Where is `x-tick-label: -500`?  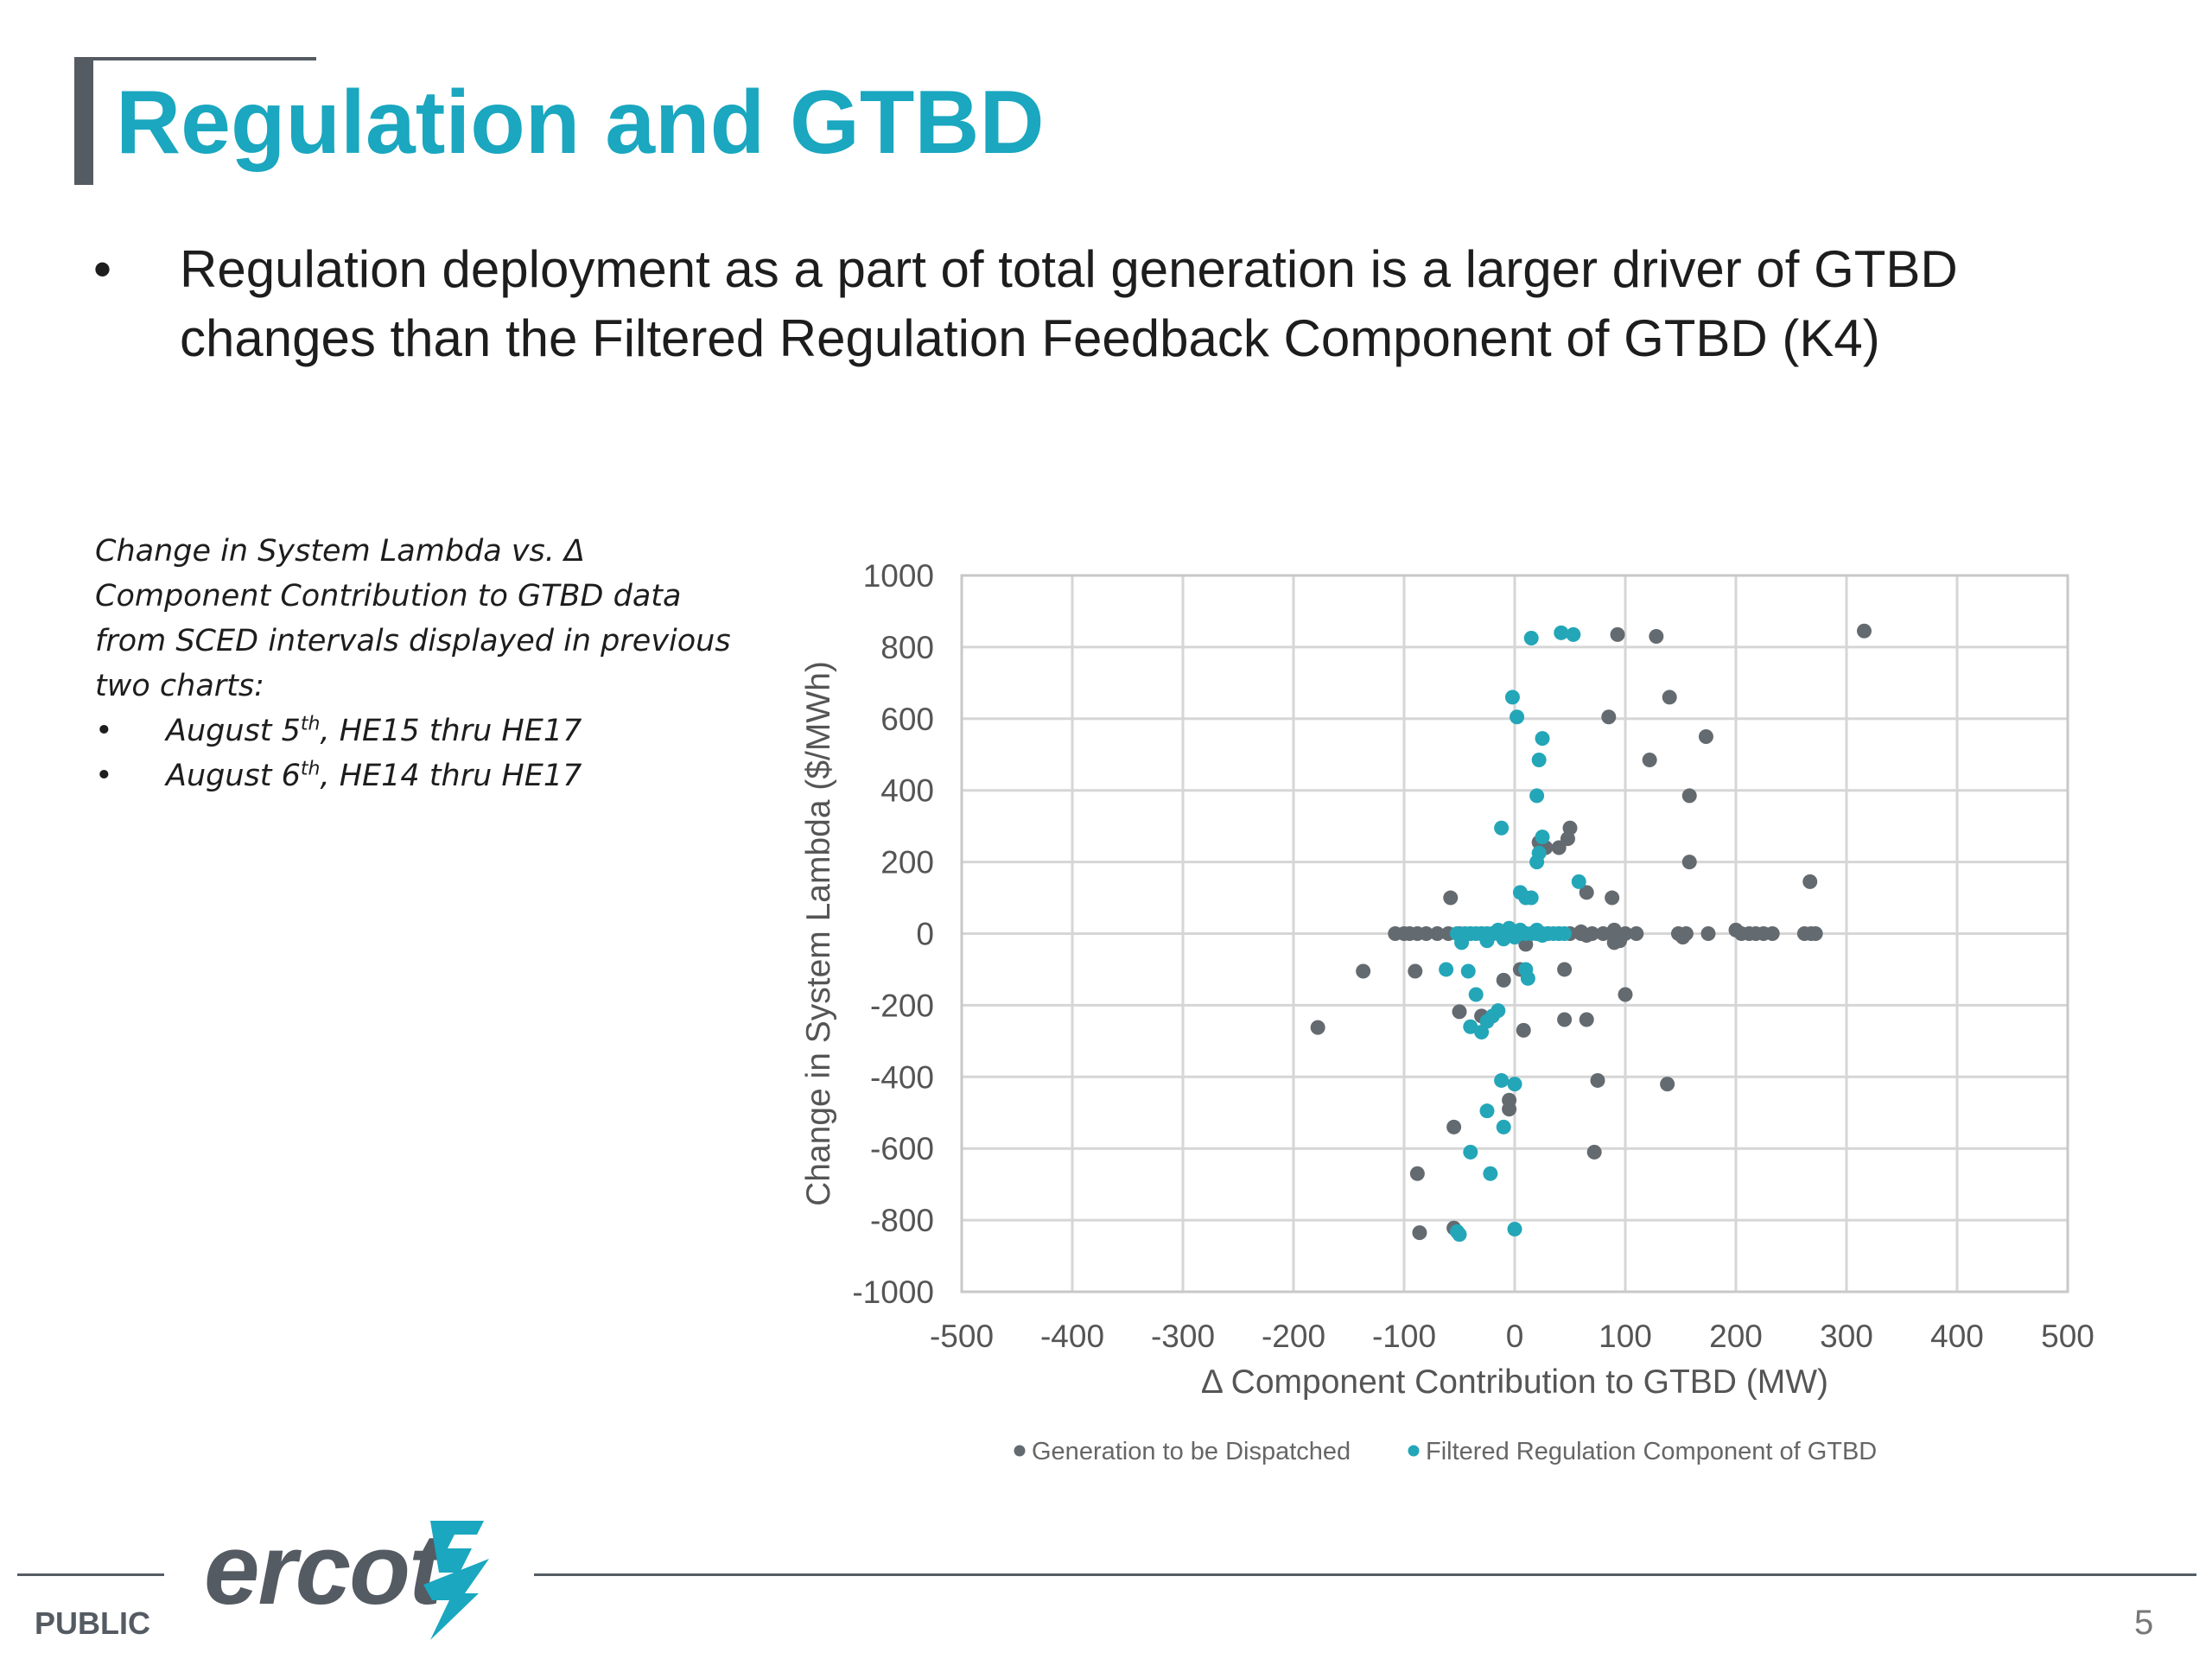
x-tick-label: -500 is located at coordinates (962, 1336).